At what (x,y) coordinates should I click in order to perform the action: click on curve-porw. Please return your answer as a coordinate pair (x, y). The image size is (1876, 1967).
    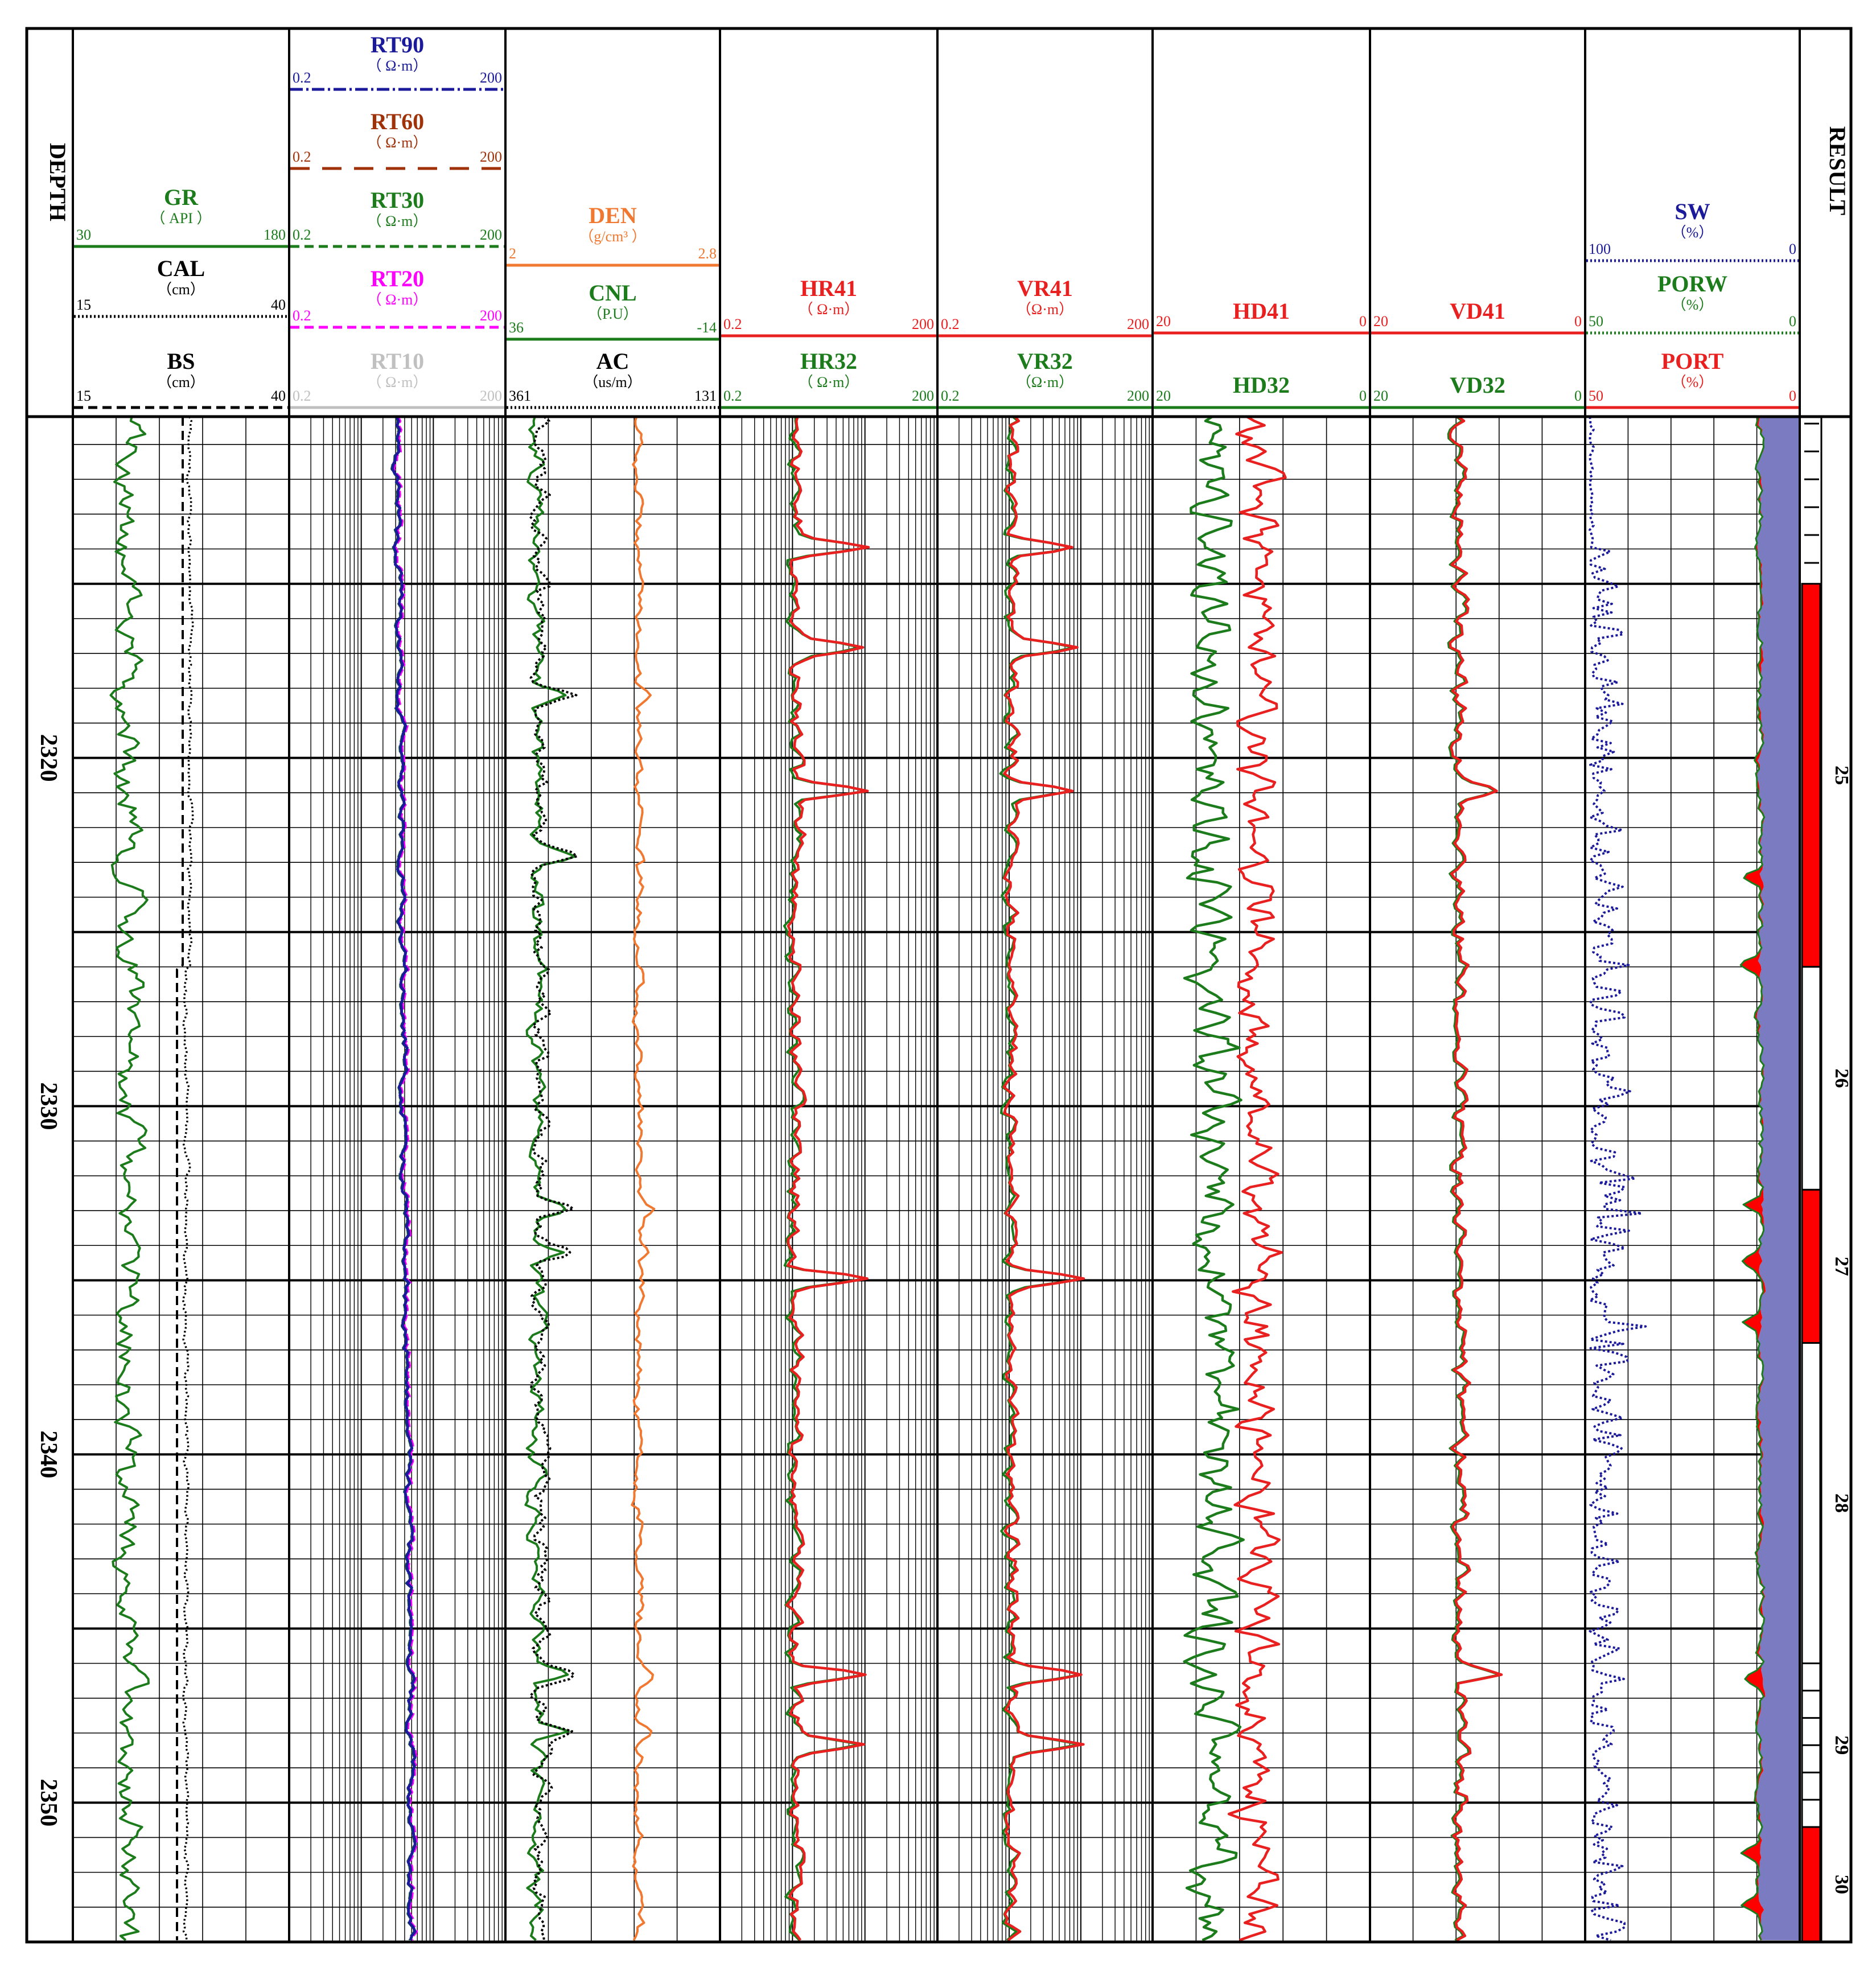
    Looking at the image, I should click on (1753, 1178).